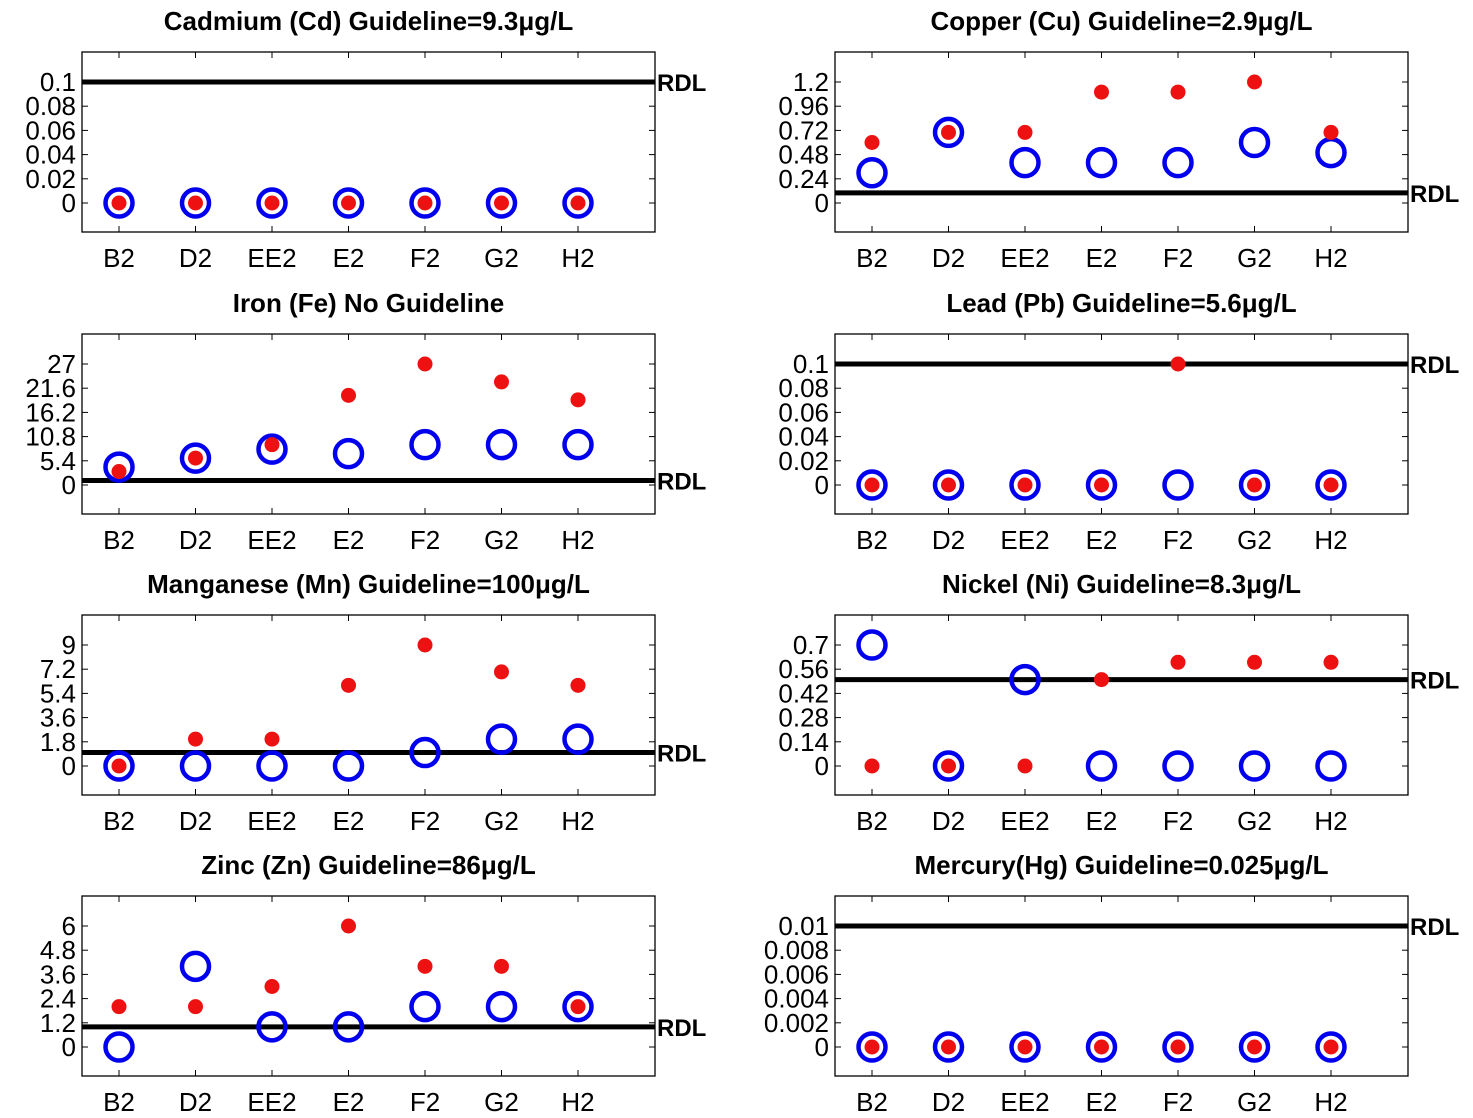 This screenshot has height=1118, width=1473. What do you see at coordinates (796, 974) in the screenshot?
I see `y-tick-label: 0.006` at bounding box center [796, 974].